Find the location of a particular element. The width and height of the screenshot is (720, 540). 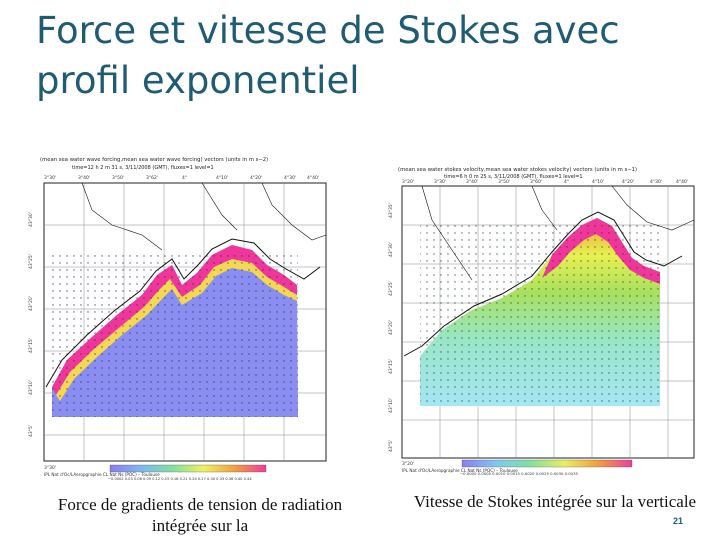

right-lat-tick-7: 43°5' is located at coordinates (391, 446).